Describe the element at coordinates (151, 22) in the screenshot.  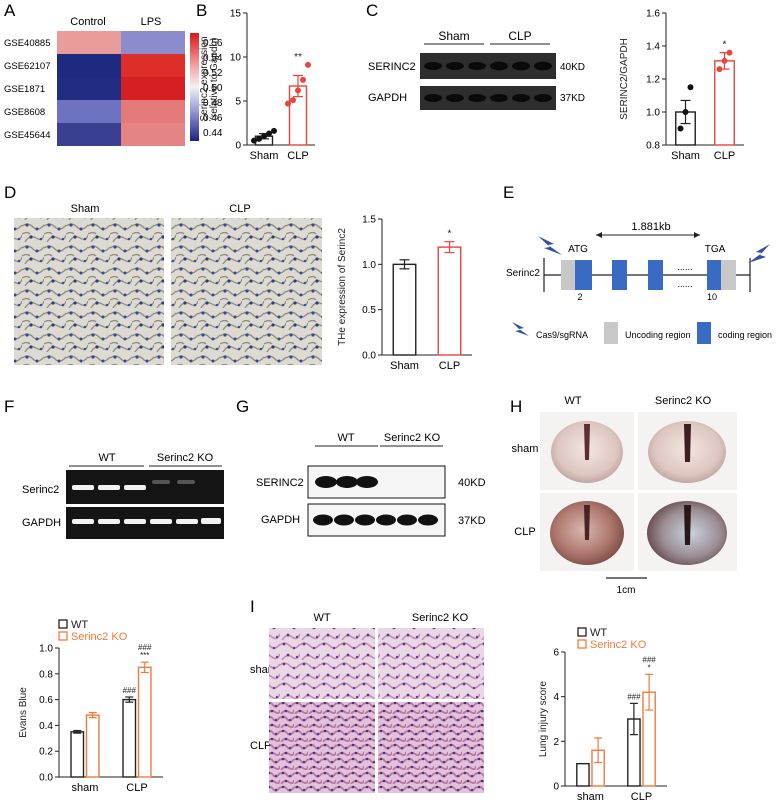
I see `heatmap-col-label: LPS` at that location.